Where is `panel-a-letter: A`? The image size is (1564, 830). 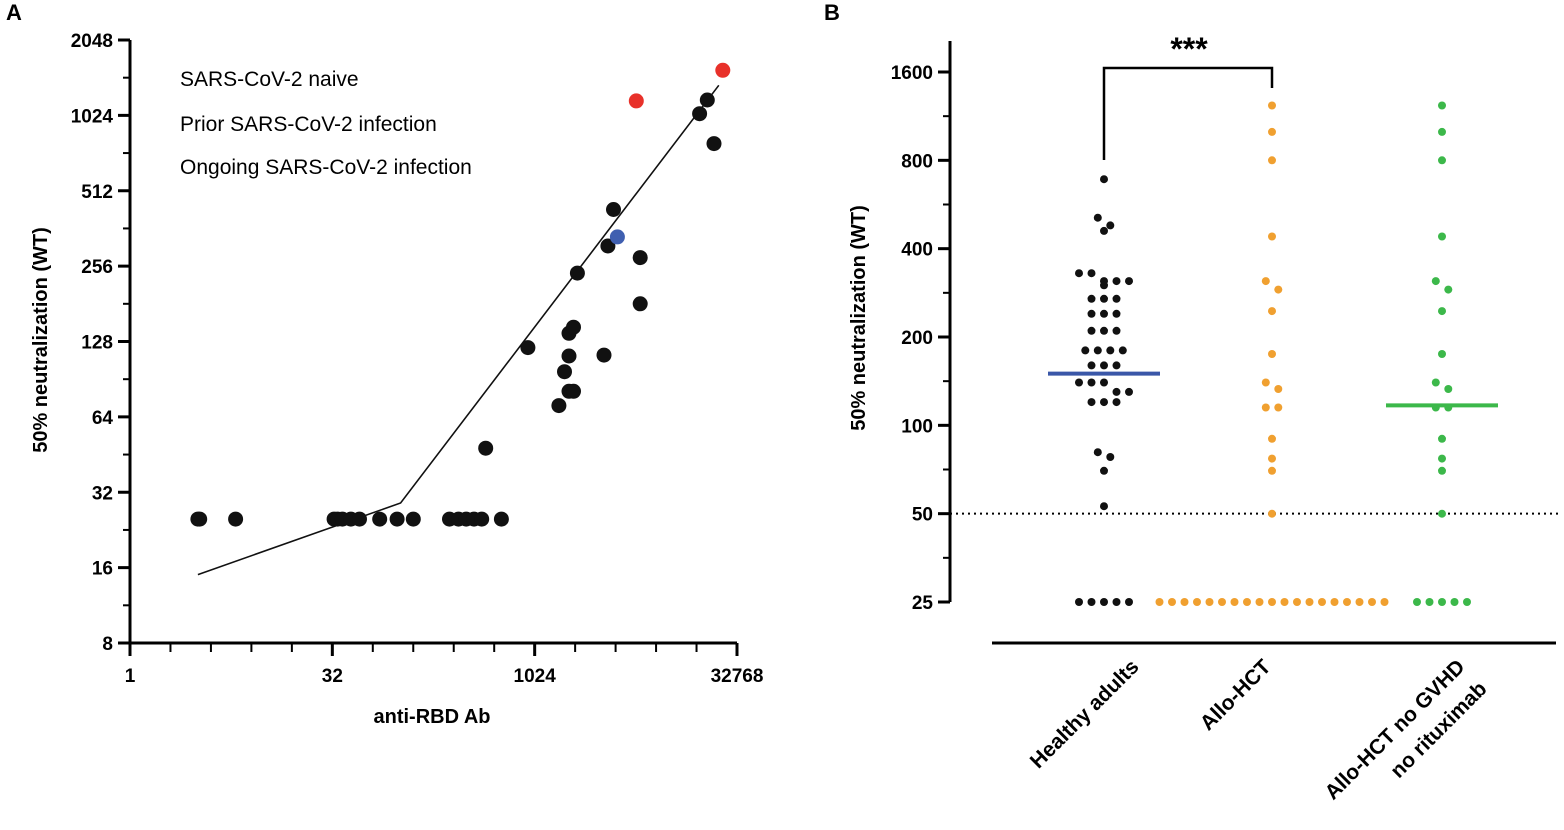
panel-a-letter: A is located at coordinates (14, 12).